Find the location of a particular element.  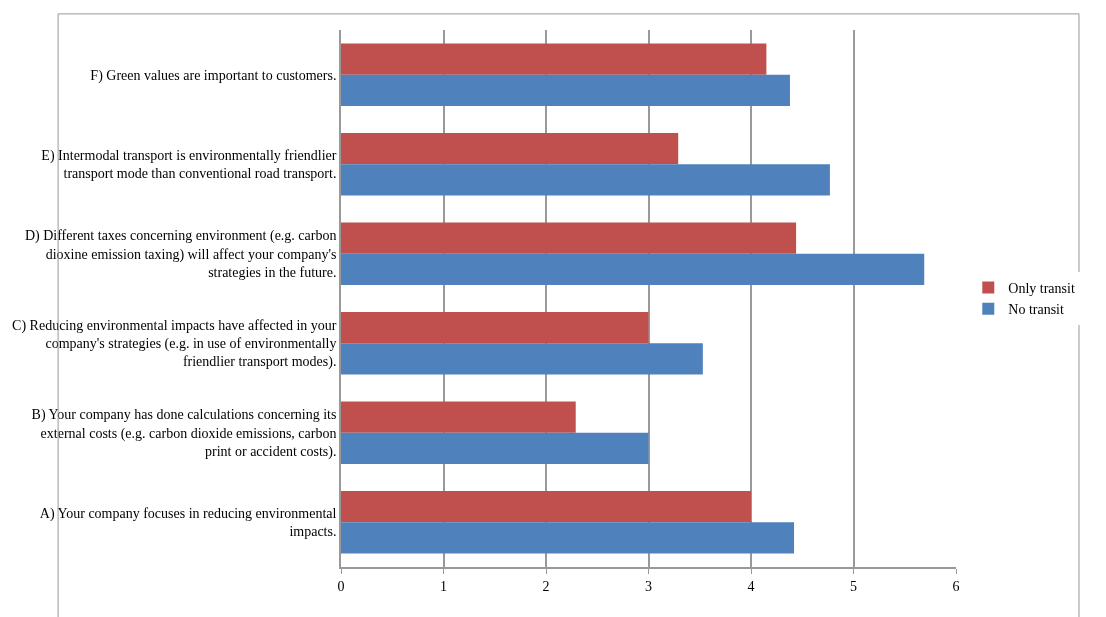

y-tick-label: B) Your company has done calculations concerning its external costs (e.g. carbon dioxide emissions, carbon print or accident costs). is located at coordinates (184, 433).